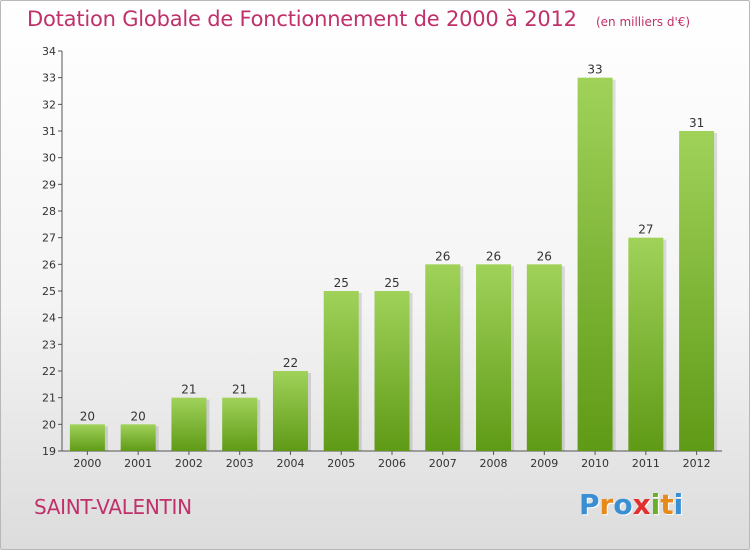 Image resolution: width=750 pixels, height=550 pixels. I want to click on data-label: 31, so click(696, 123).